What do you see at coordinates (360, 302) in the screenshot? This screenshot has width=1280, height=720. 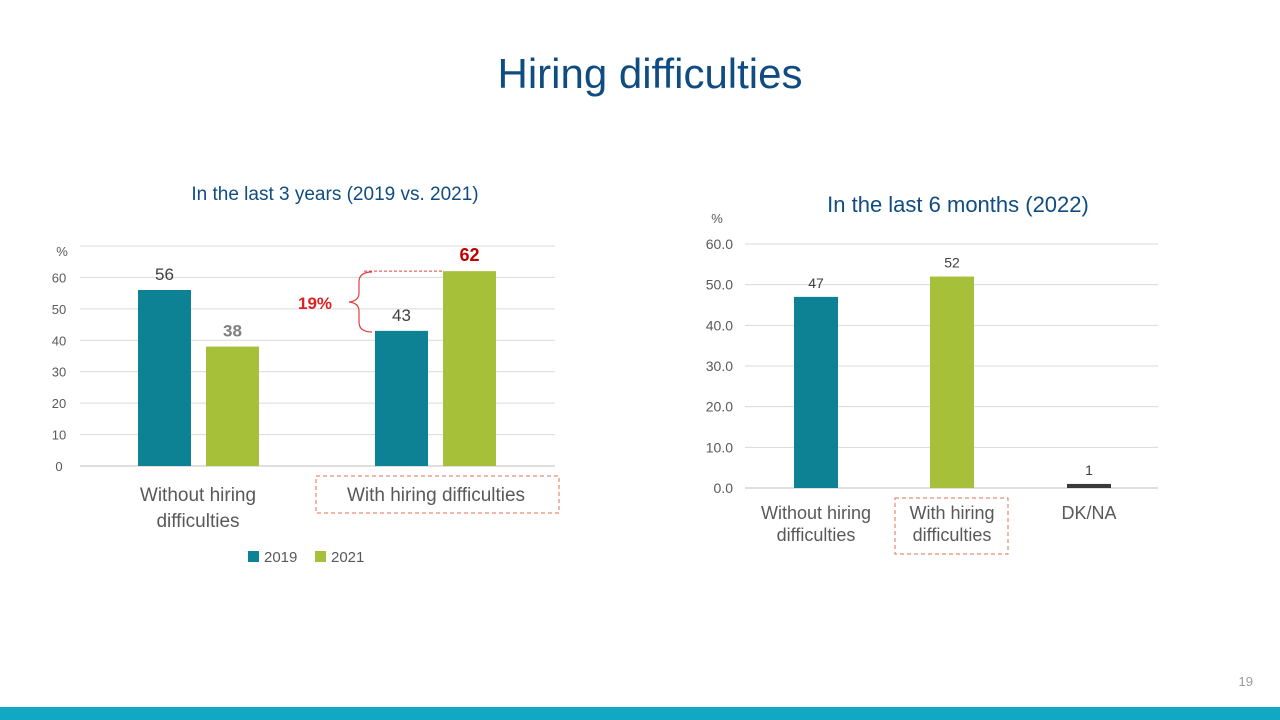 I see `chart1-annotation-bracket` at bounding box center [360, 302].